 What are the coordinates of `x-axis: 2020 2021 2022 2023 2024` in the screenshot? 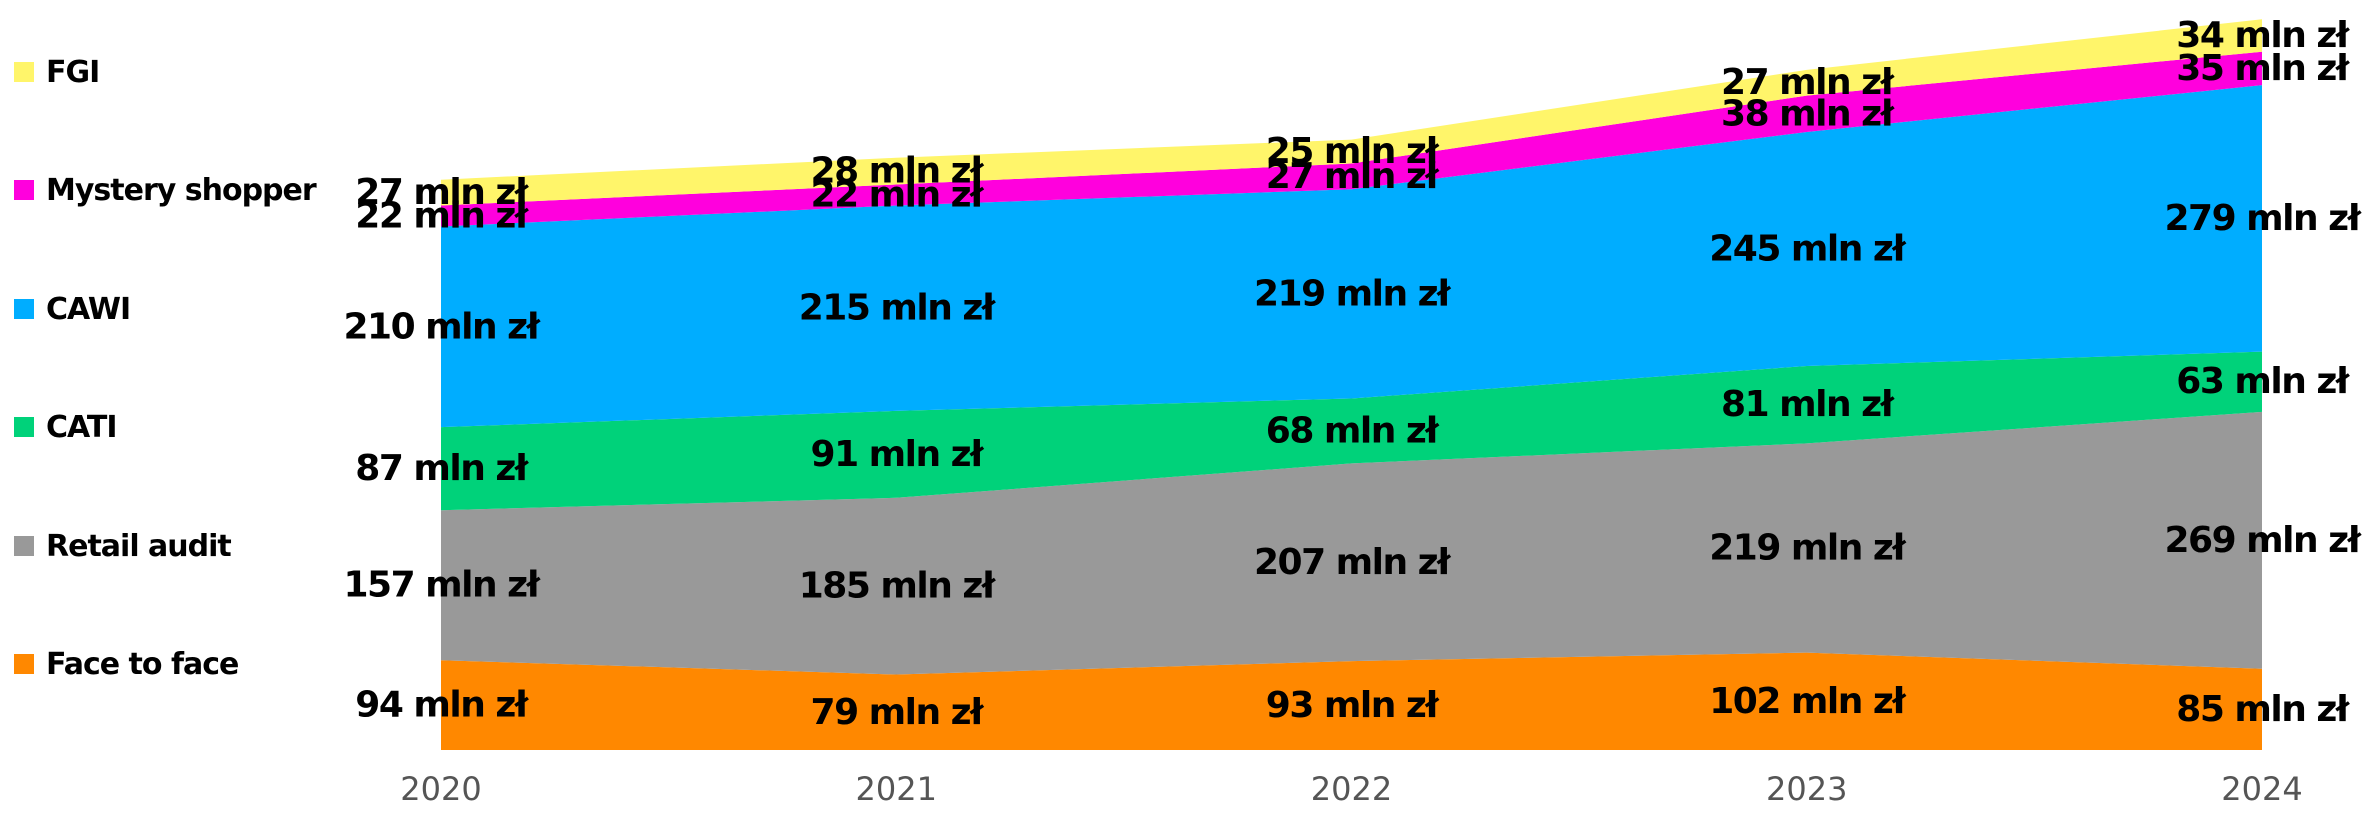 It's located at (1351, 789).